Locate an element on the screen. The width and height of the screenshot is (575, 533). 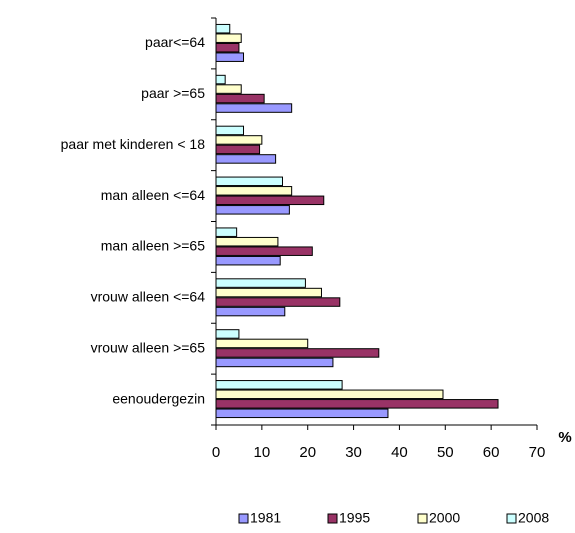
x-tick-label: 70 is located at coordinates (537, 452).